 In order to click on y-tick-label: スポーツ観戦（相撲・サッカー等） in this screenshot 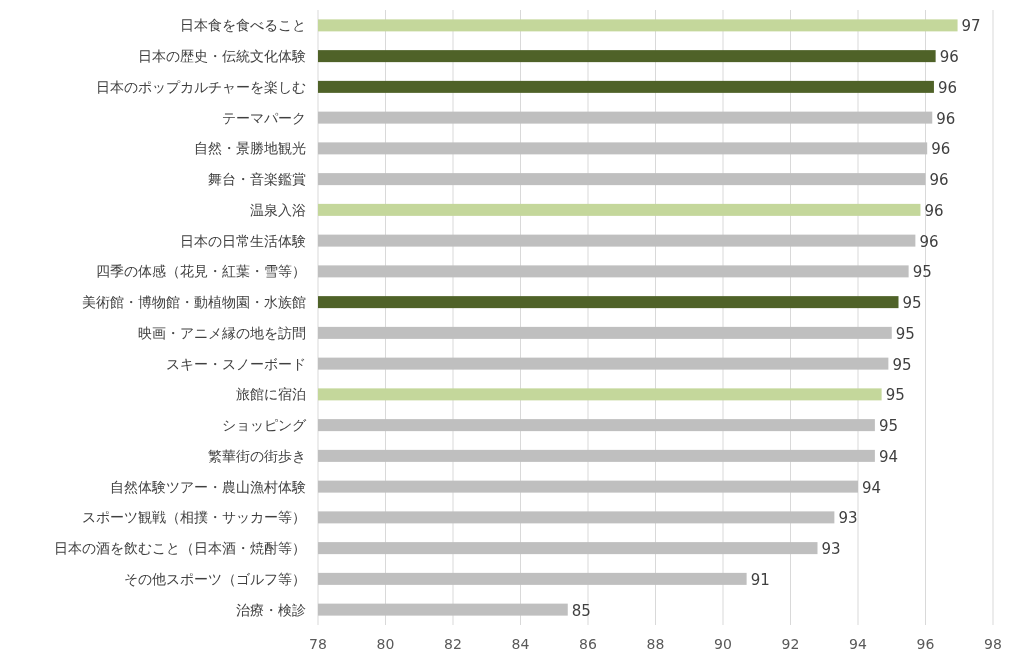, I will do `click(194, 517)`.